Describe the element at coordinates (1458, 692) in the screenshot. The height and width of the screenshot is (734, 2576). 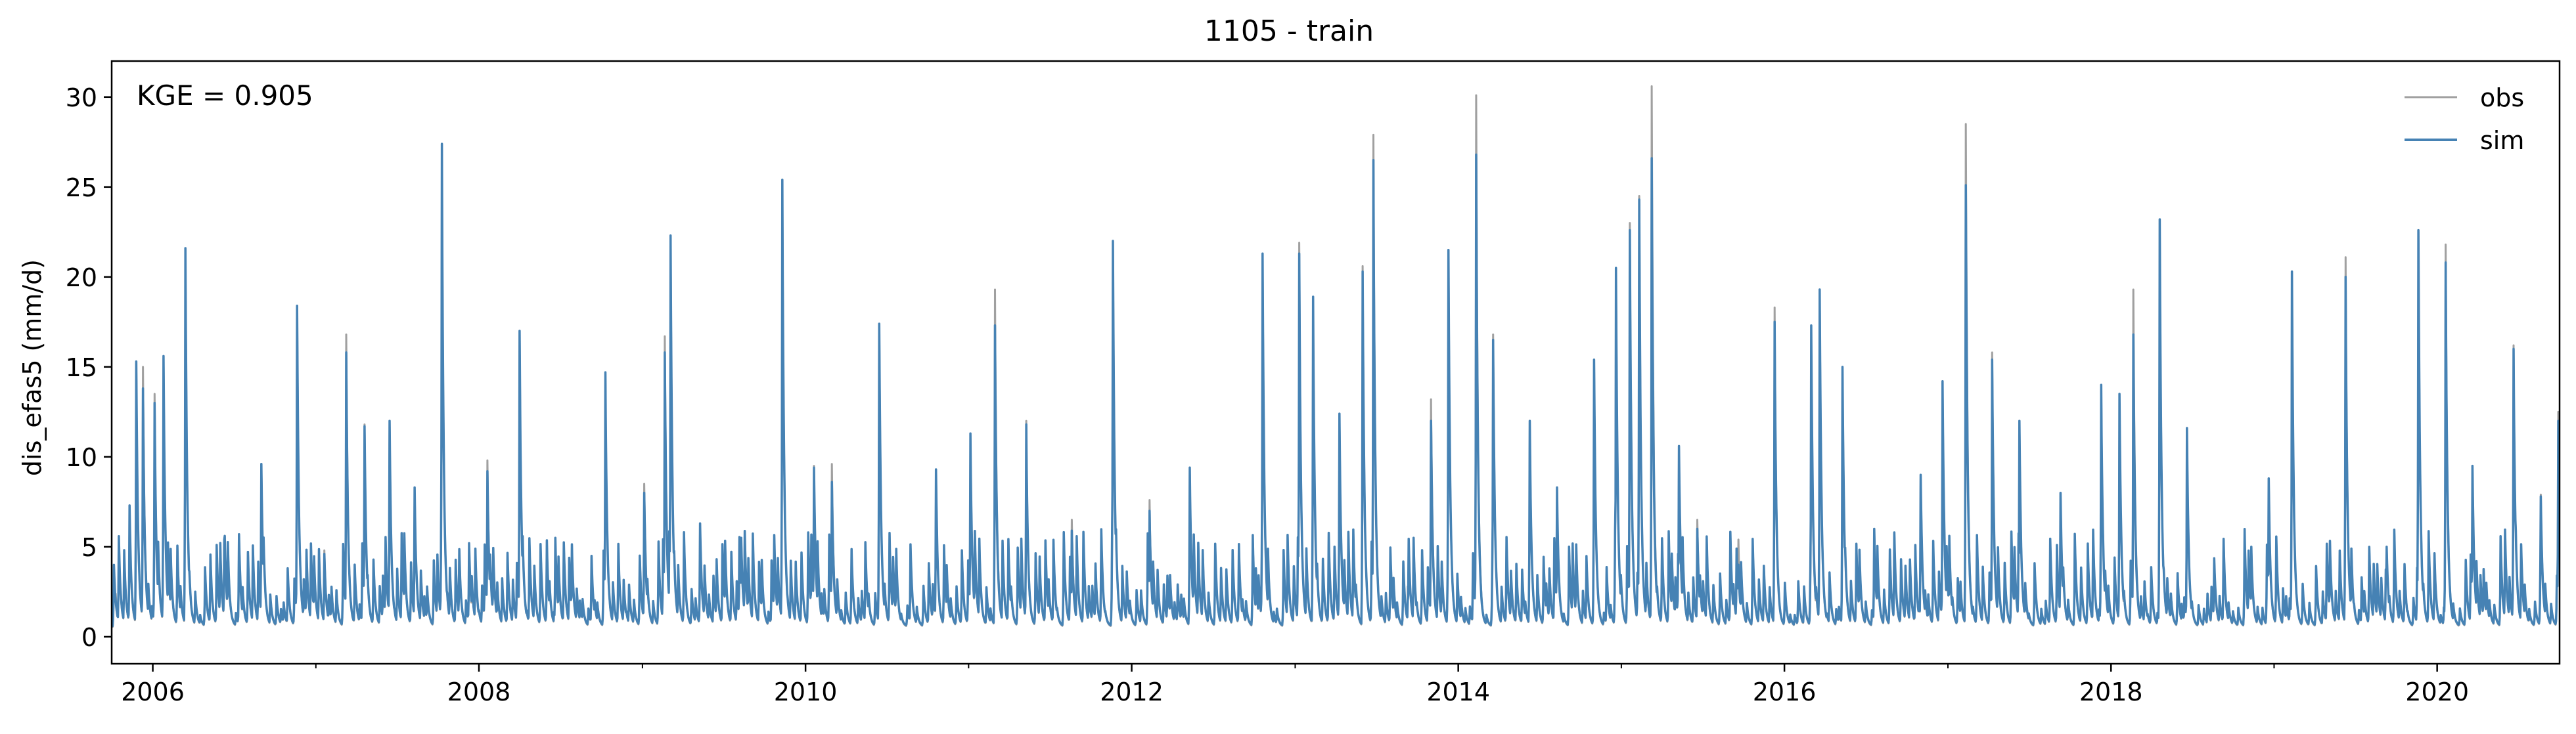
I see `x-tick-label: 2014` at that location.